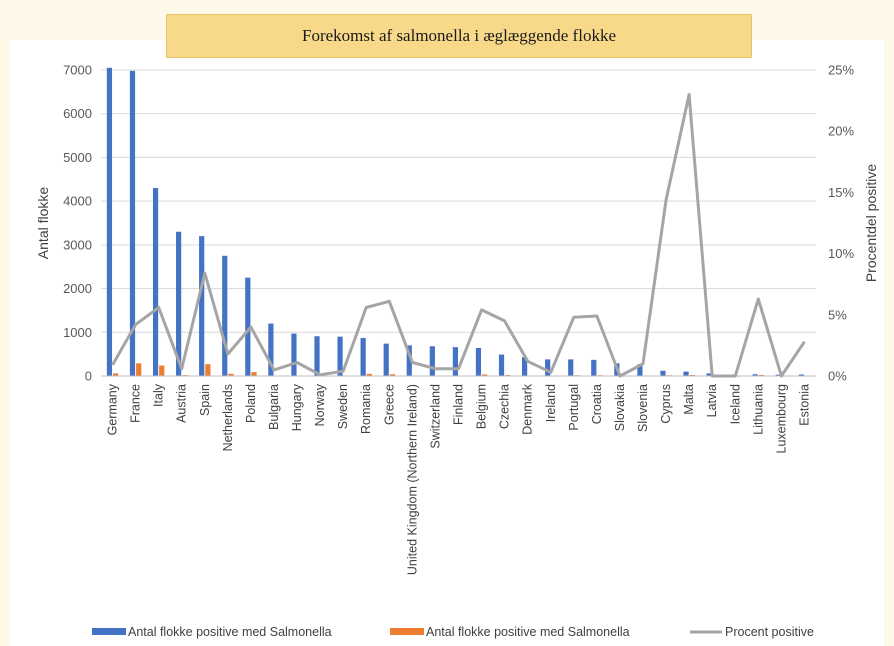 The image size is (894, 646). Describe the element at coordinates (77, 288) in the screenshot. I see `y-tick-label: 2000` at that location.